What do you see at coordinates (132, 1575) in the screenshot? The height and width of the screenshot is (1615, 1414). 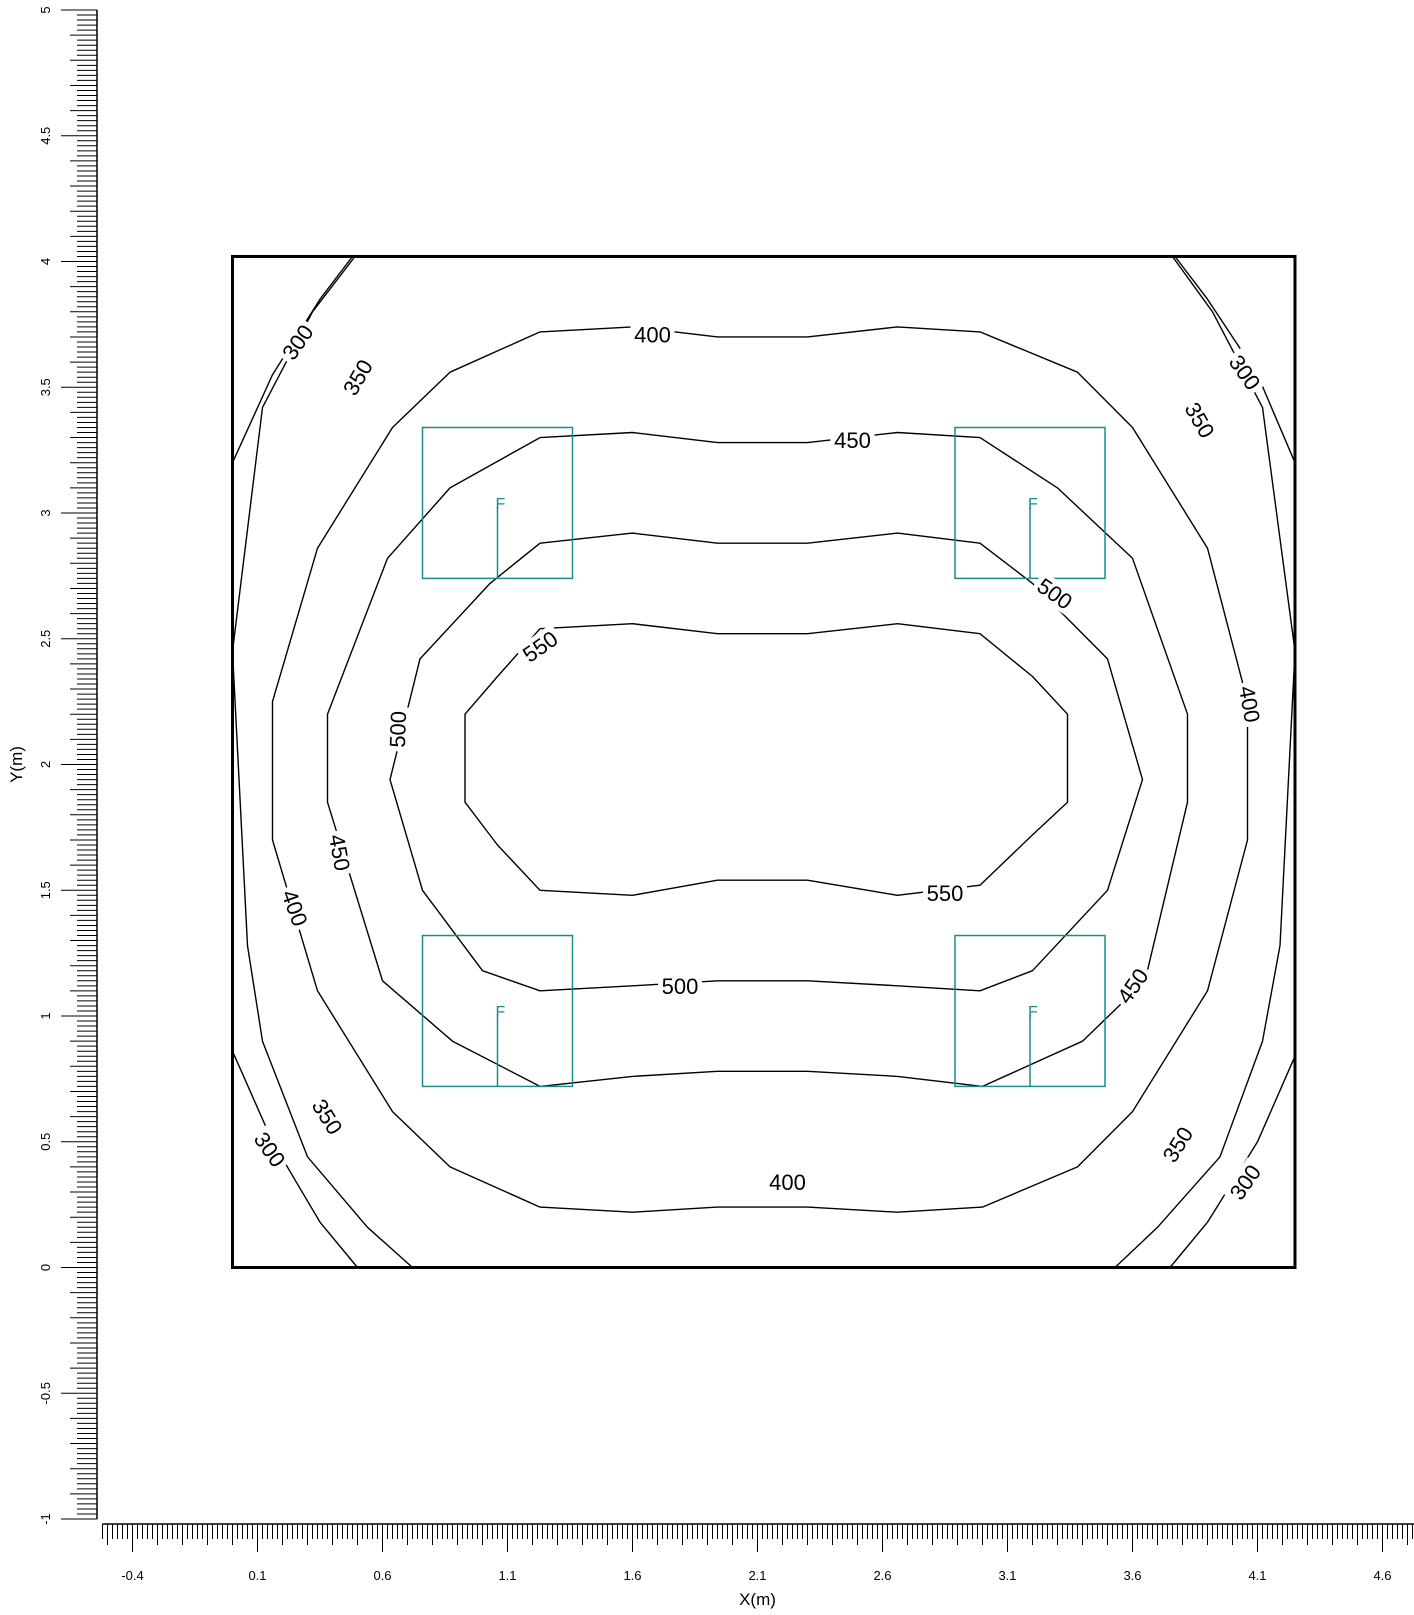 I see `x-tick-label: -0.4` at bounding box center [132, 1575].